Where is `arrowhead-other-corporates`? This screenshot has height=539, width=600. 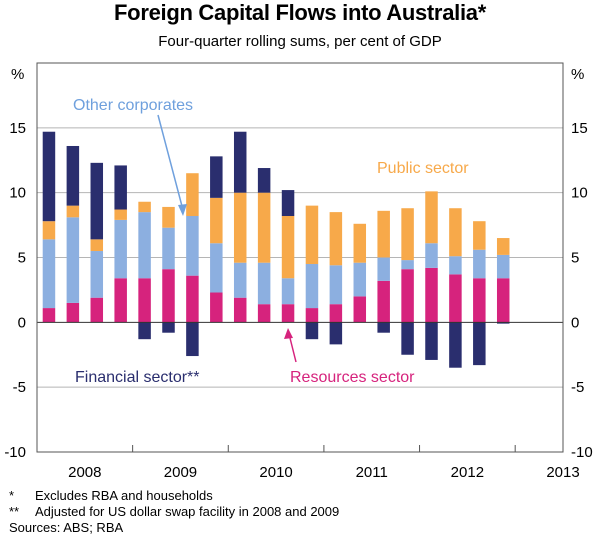 arrowhead-other-corporates is located at coordinates (182, 210).